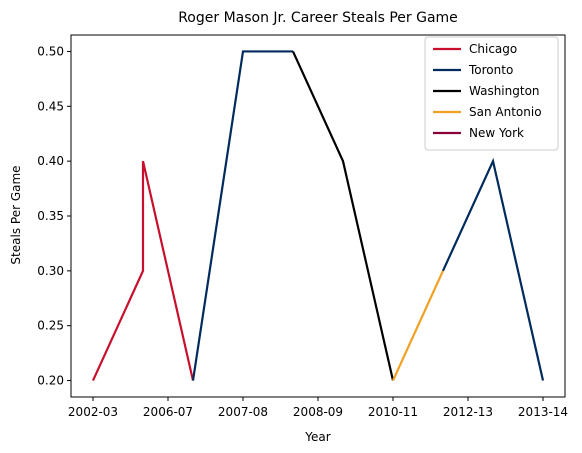  Describe the element at coordinates (490, 70) in the screenshot. I see `legend-label: Toronto` at that location.